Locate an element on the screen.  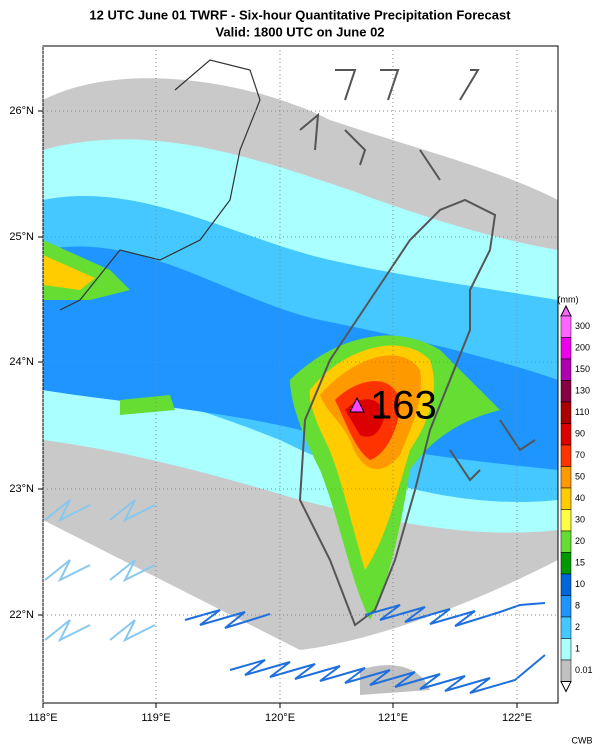
lon-label: 118°E is located at coordinates (42, 718).